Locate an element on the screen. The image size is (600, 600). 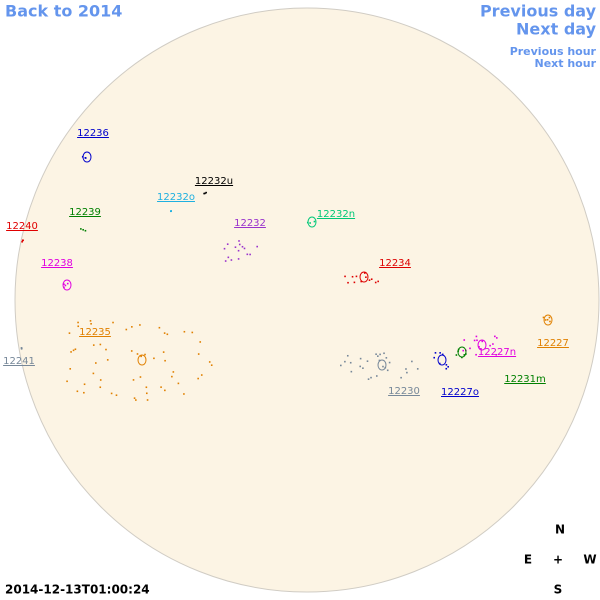
back-link: Back to 2014 is located at coordinates (63, 11).